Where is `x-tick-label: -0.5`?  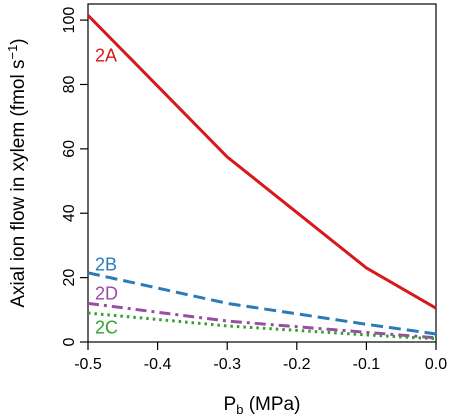
x-tick-label: -0.5 is located at coordinates (88, 364).